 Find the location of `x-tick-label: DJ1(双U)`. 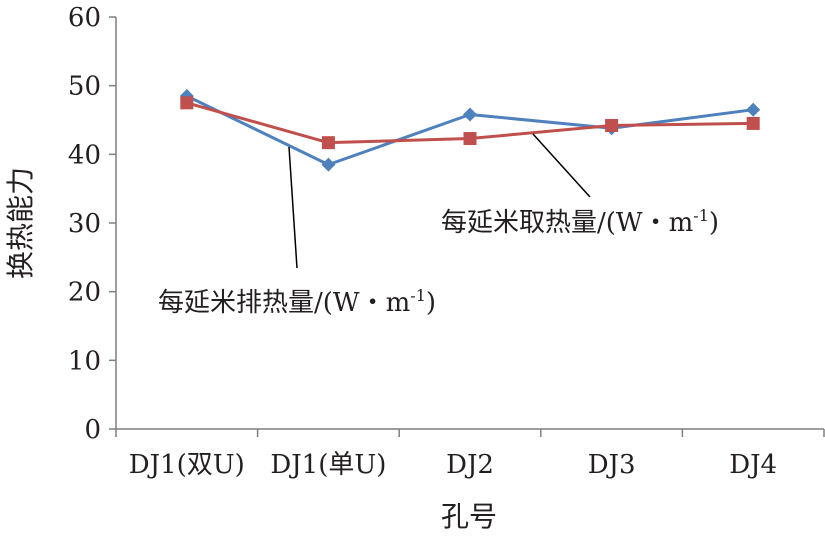

x-tick-label: DJ1(双U) is located at coordinates (187, 465).